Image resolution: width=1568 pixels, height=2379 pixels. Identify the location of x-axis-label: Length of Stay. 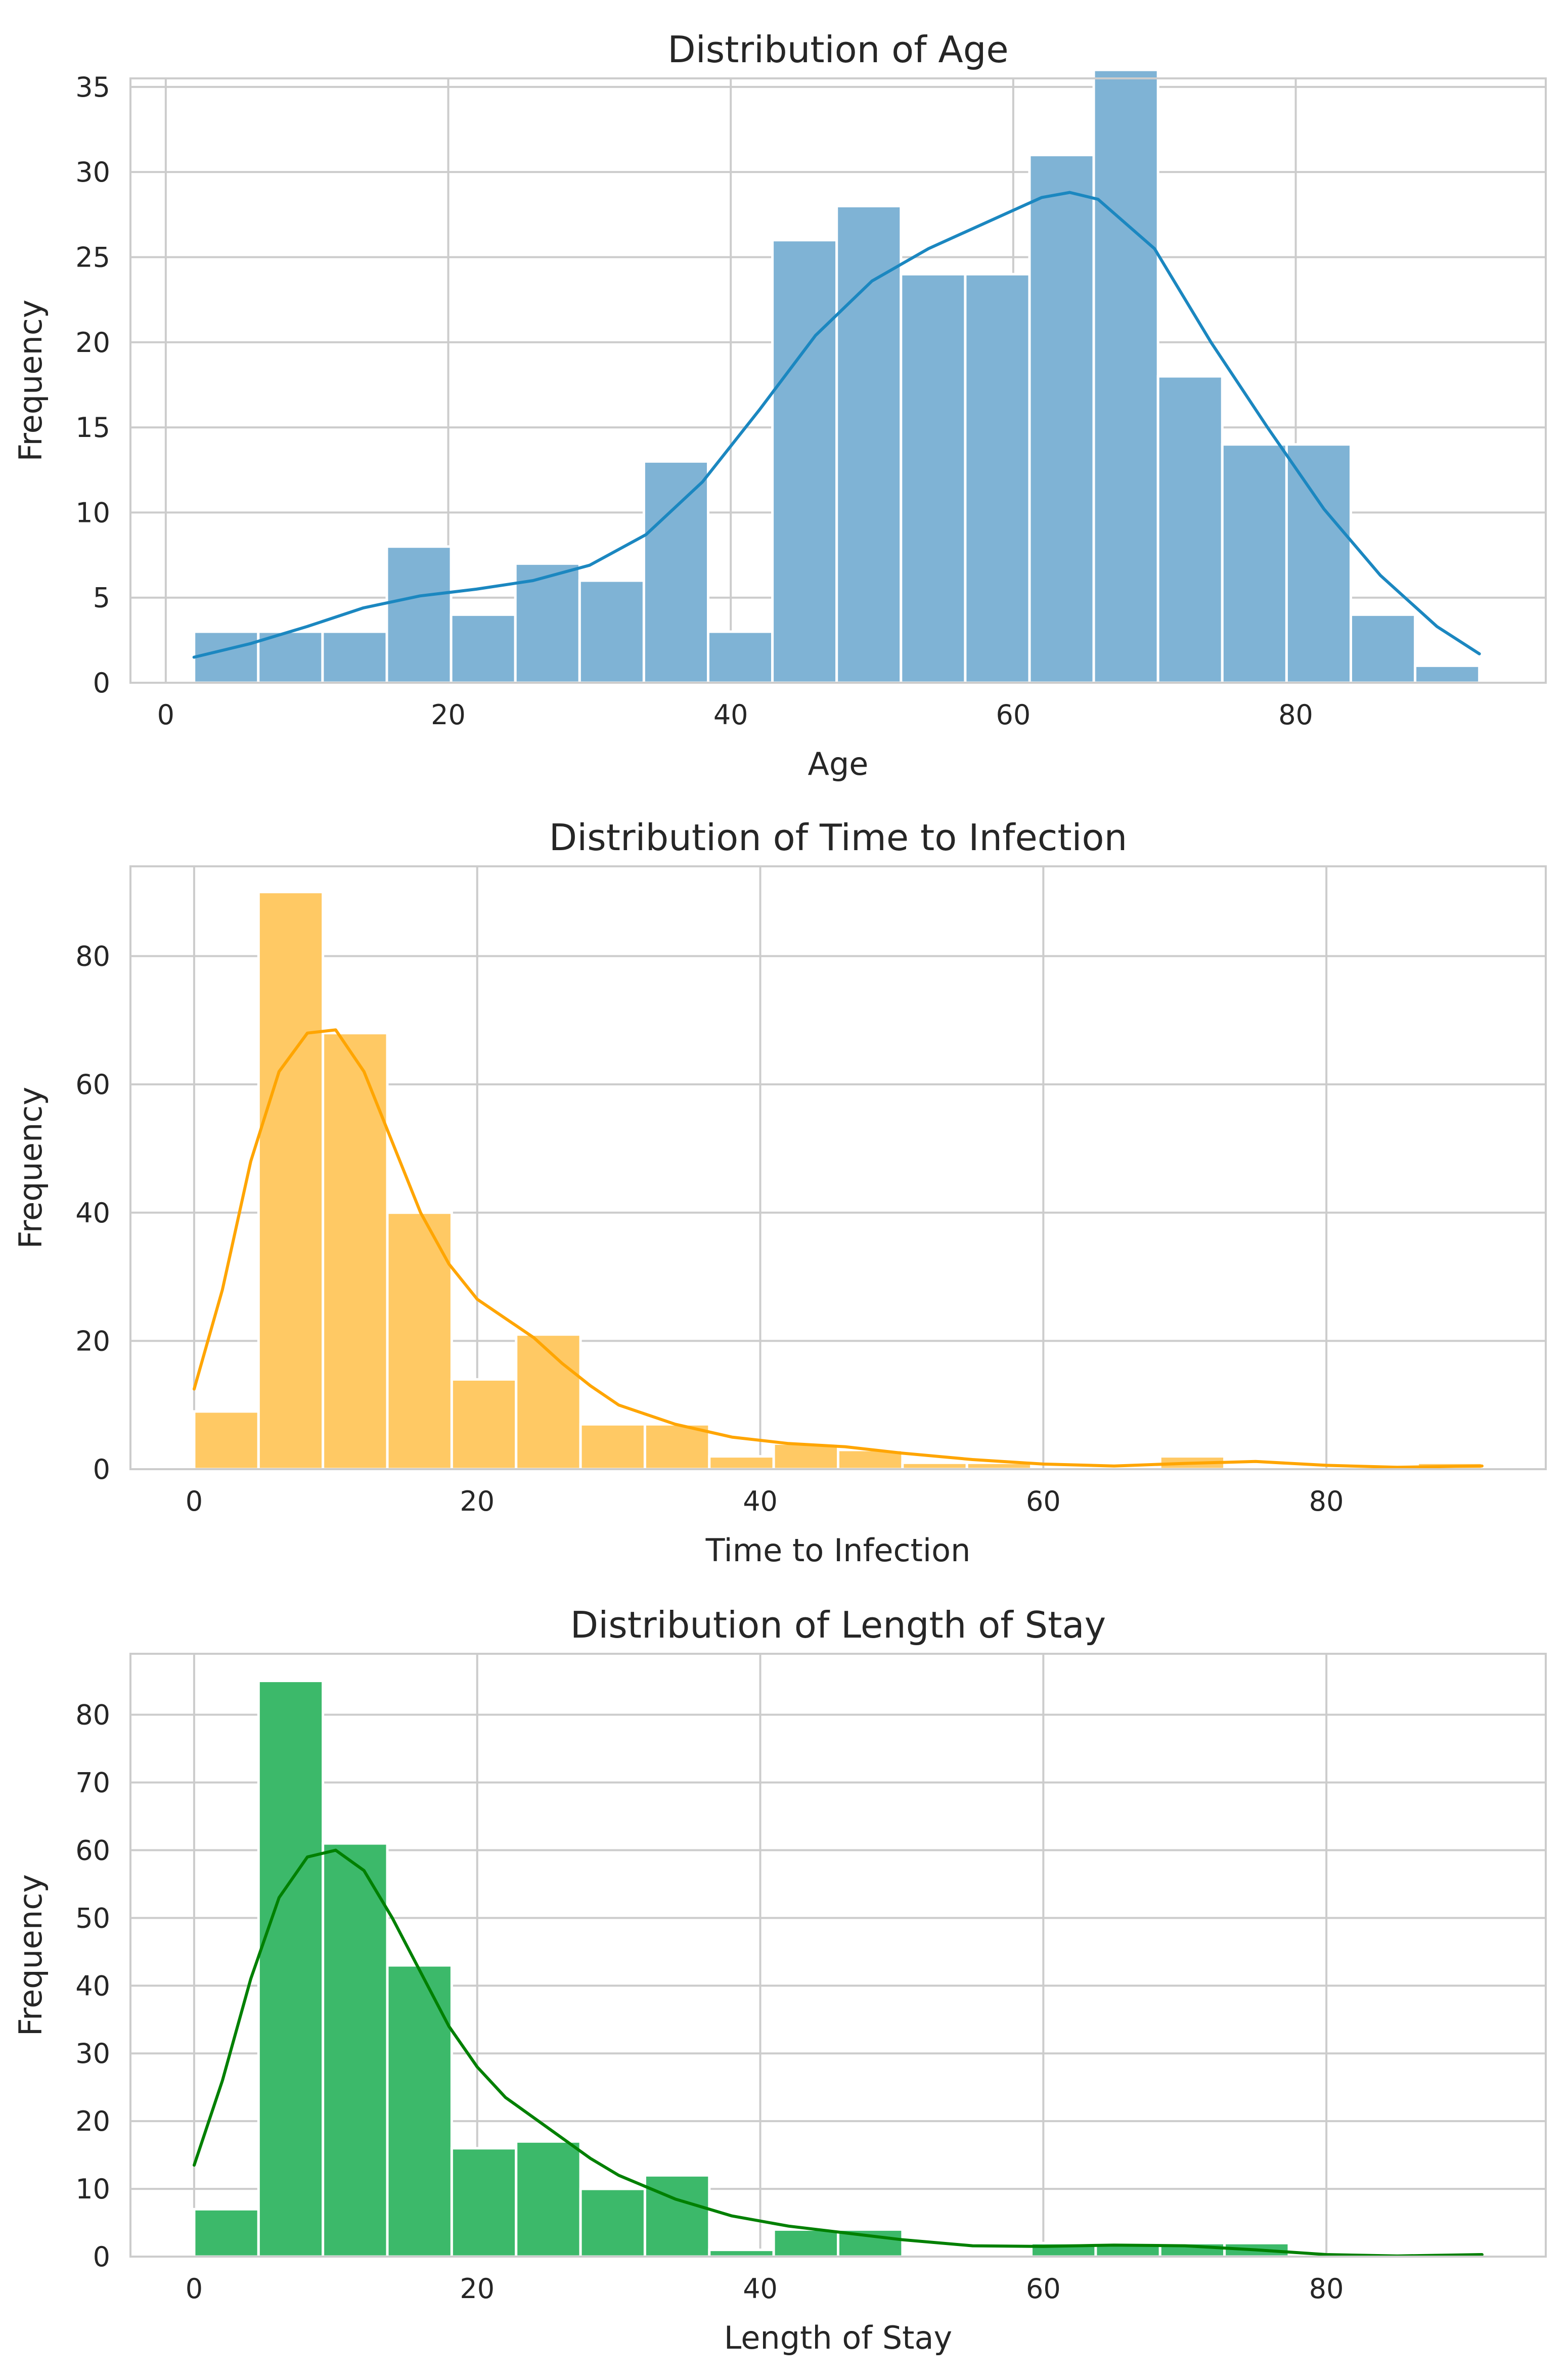
(838, 2337).